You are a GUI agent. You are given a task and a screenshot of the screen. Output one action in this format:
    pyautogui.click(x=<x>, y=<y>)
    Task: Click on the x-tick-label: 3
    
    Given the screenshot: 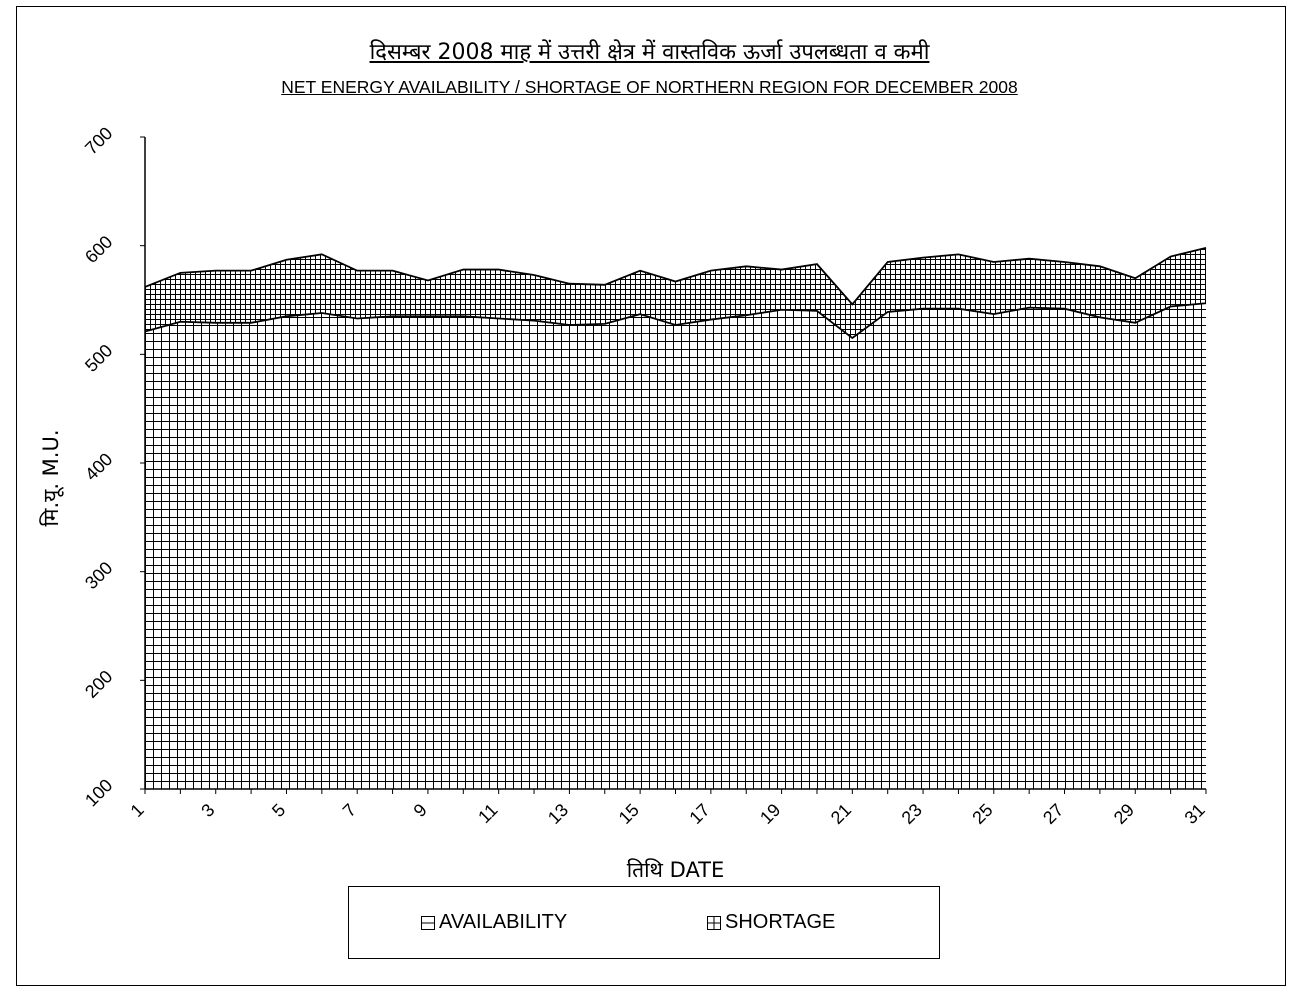 What is the action you would take?
    pyautogui.click(x=207, y=810)
    